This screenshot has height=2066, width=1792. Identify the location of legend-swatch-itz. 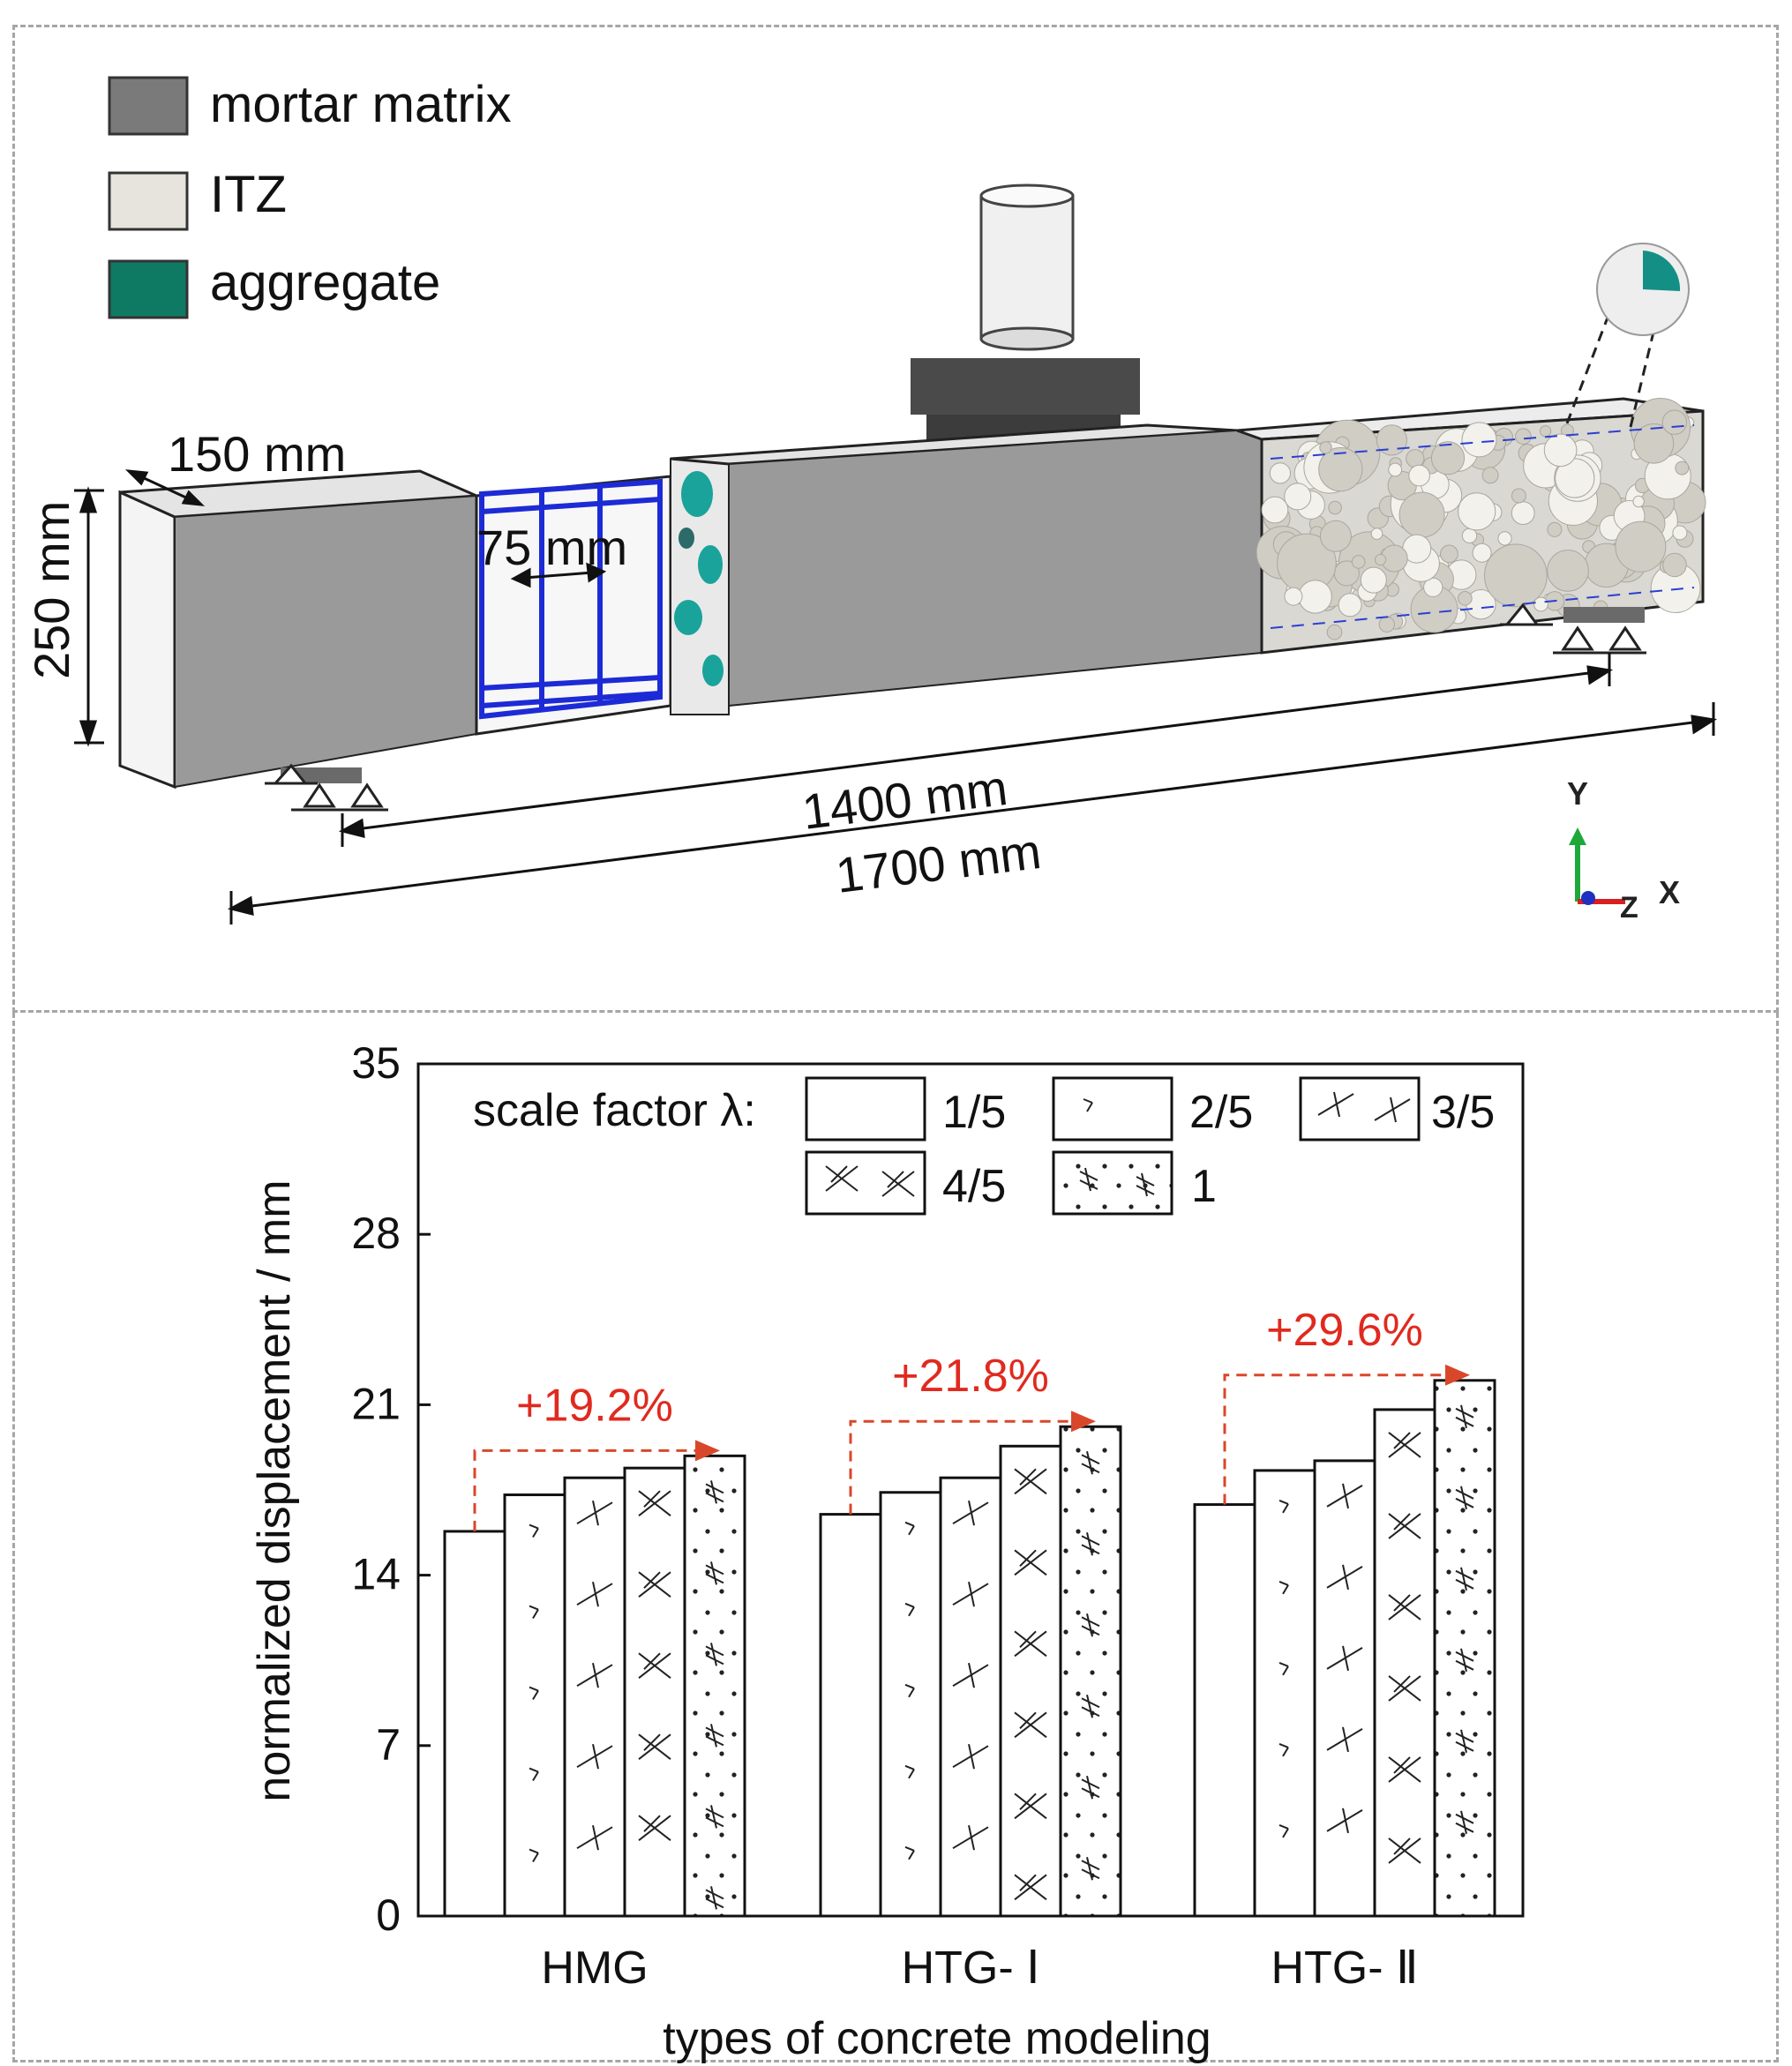
(148, 201).